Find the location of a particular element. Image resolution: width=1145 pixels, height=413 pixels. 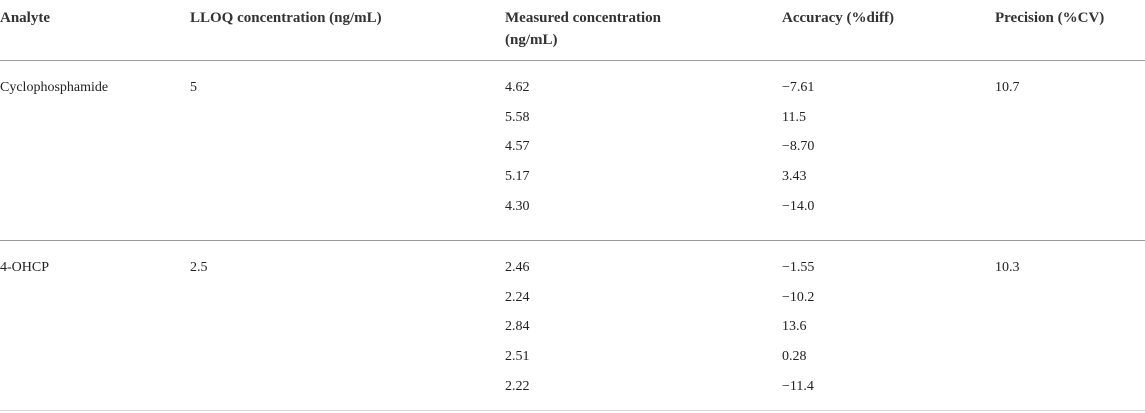

lloq: 5 is located at coordinates (193, 87).